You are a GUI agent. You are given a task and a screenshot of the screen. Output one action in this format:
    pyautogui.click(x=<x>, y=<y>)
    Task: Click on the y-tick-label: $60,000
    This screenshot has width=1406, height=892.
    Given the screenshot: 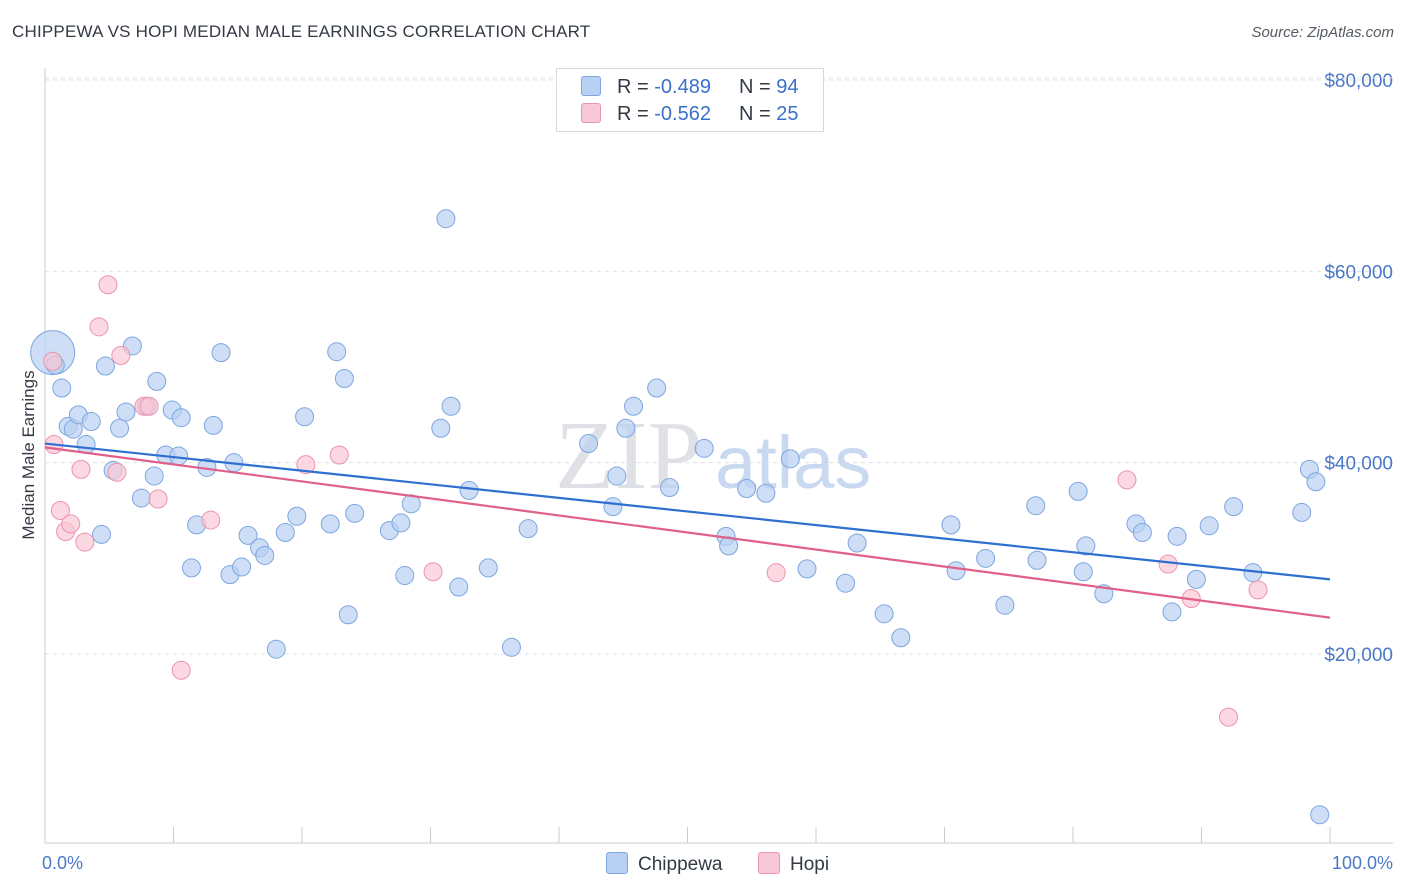 What is the action you would take?
    pyautogui.click(x=1358, y=272)
    